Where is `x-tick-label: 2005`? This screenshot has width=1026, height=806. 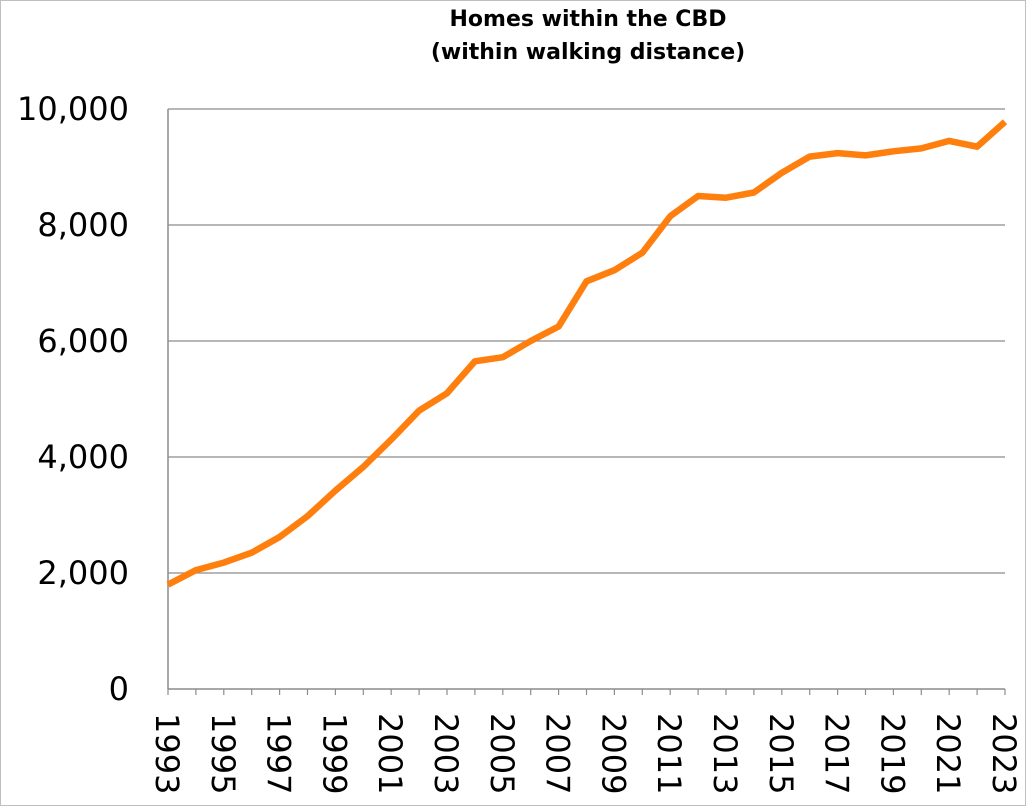 x-tick-label: 2005 is located at coordinates (502, 753).